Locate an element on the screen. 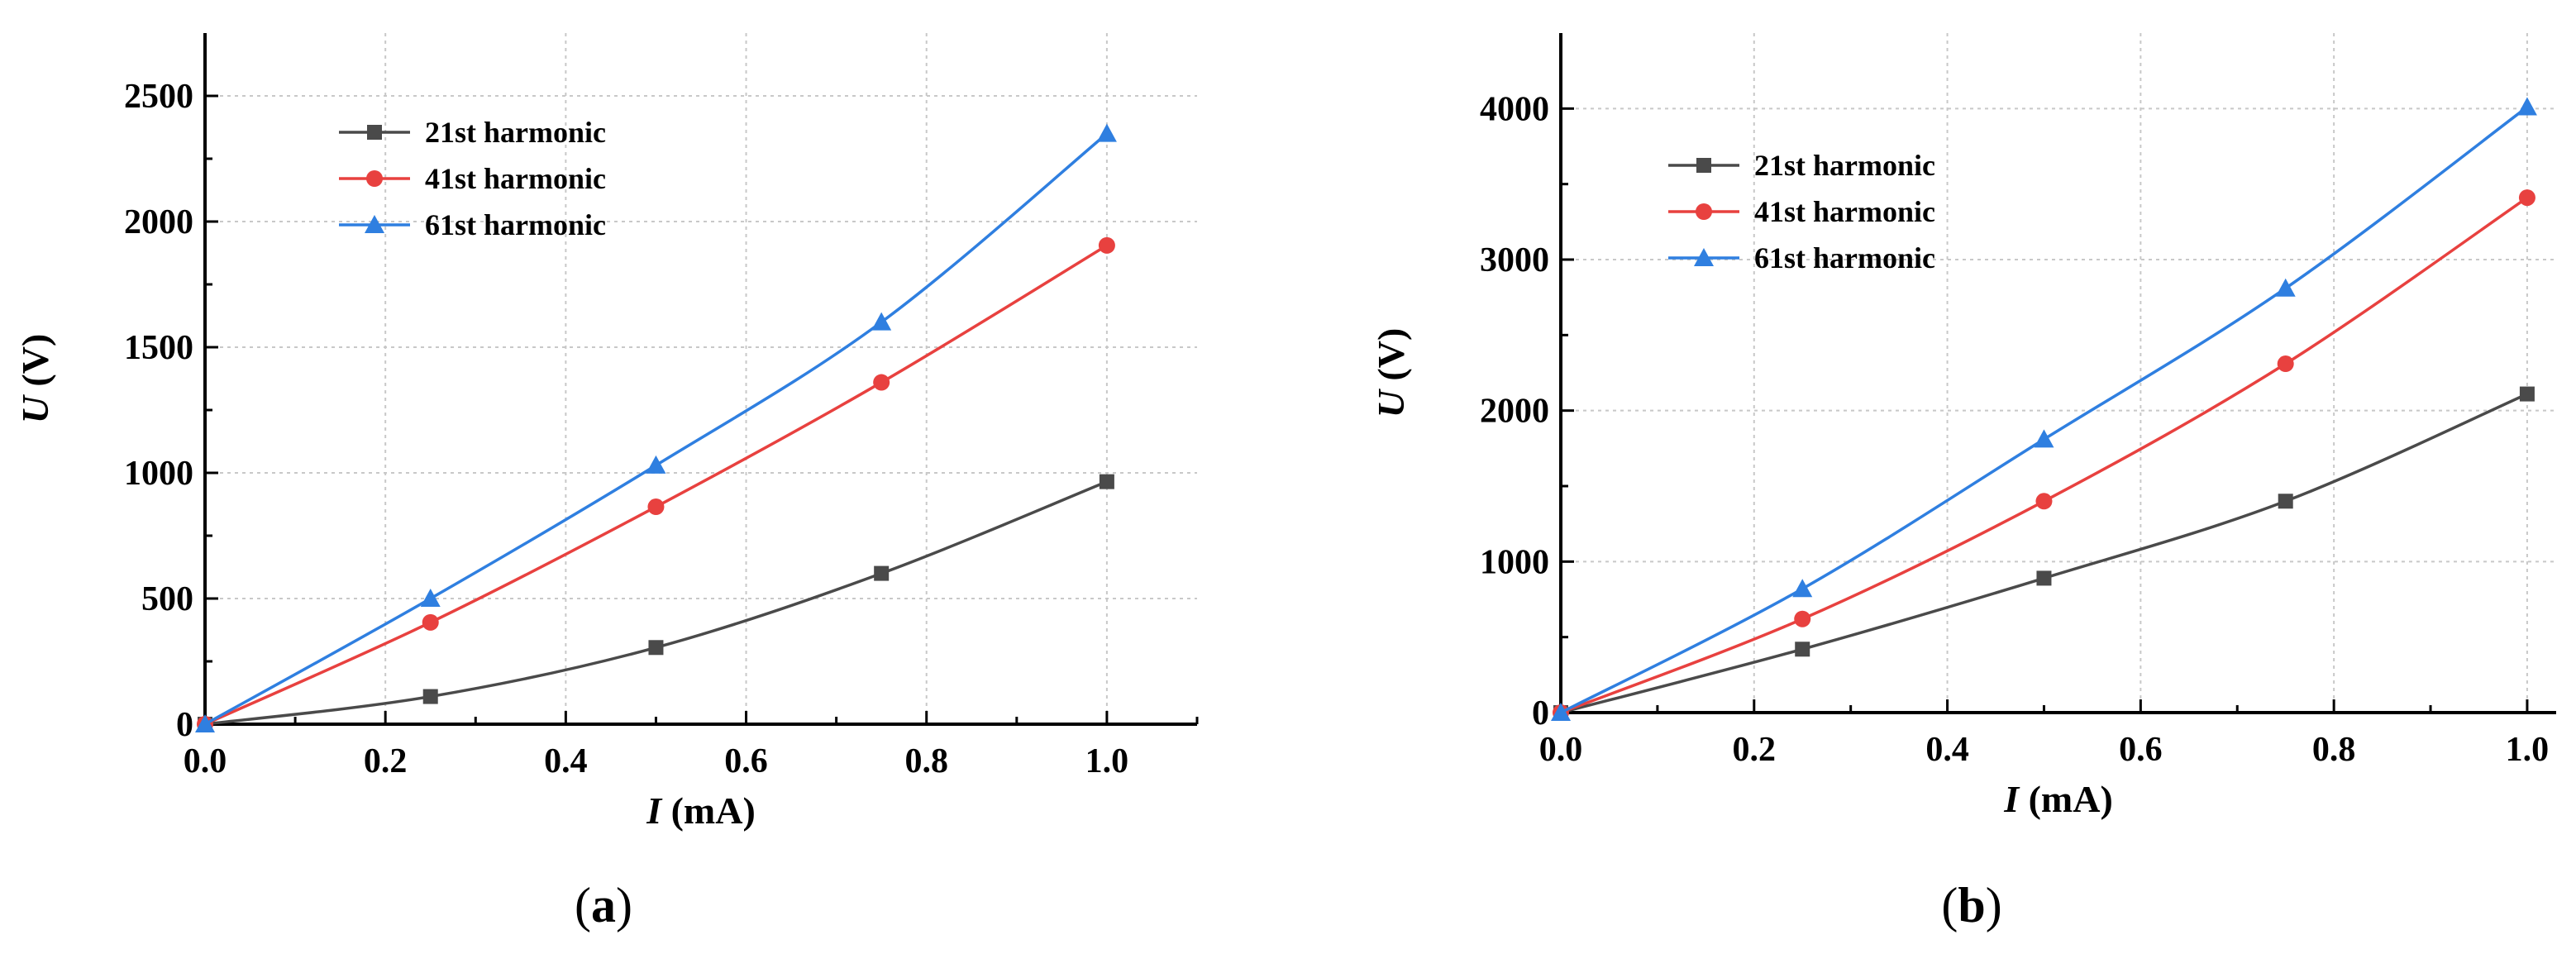 This screenshot has height=954, width=2576. panel-label-part: a is located at coordinates (603, 906).